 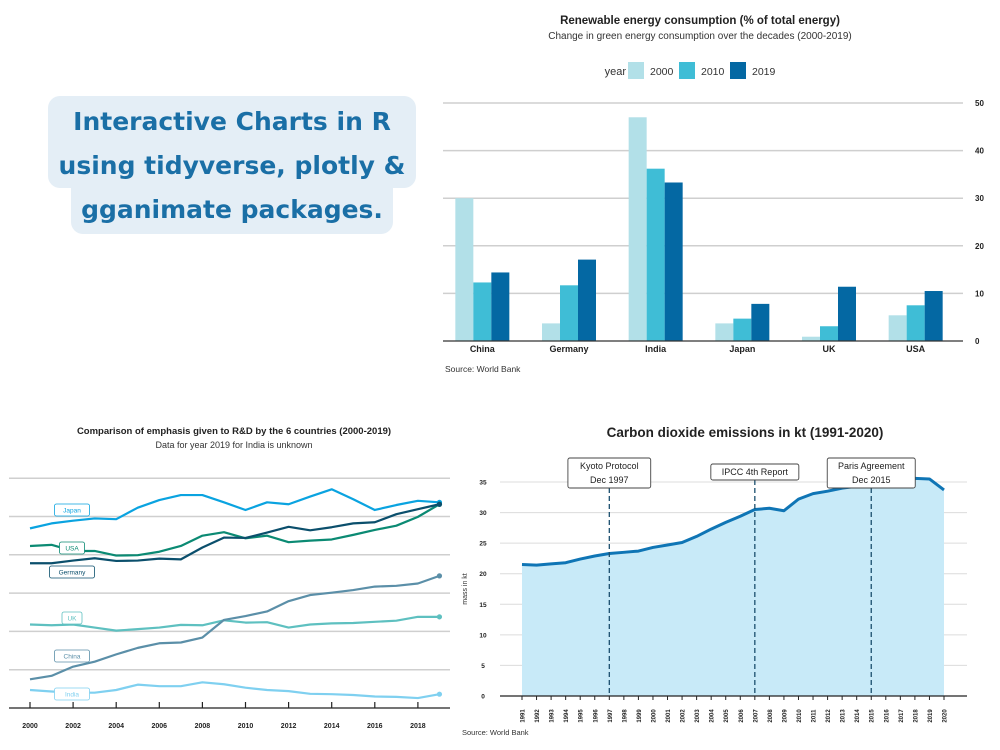 What do you see at coordinates (756, 716) in the screenshot?
I see `x-tick-label: 2007` at bounding box center [756, 716].